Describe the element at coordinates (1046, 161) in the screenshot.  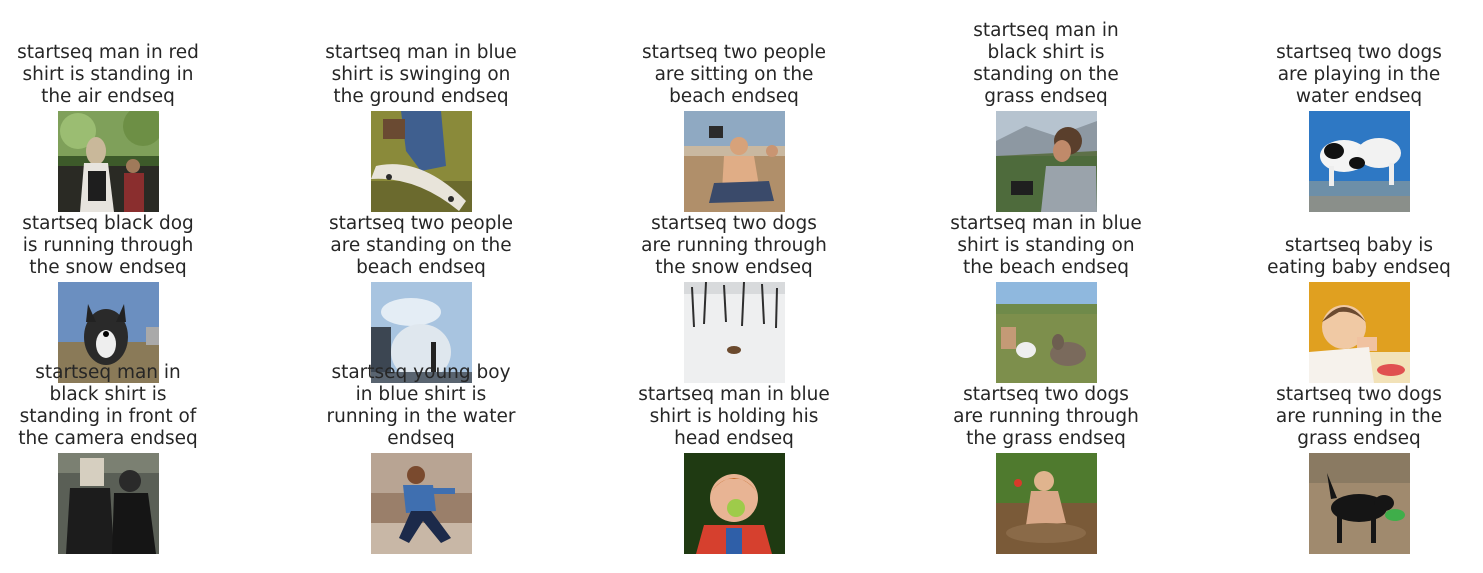
I see `man-with-camera-photo` at that location.